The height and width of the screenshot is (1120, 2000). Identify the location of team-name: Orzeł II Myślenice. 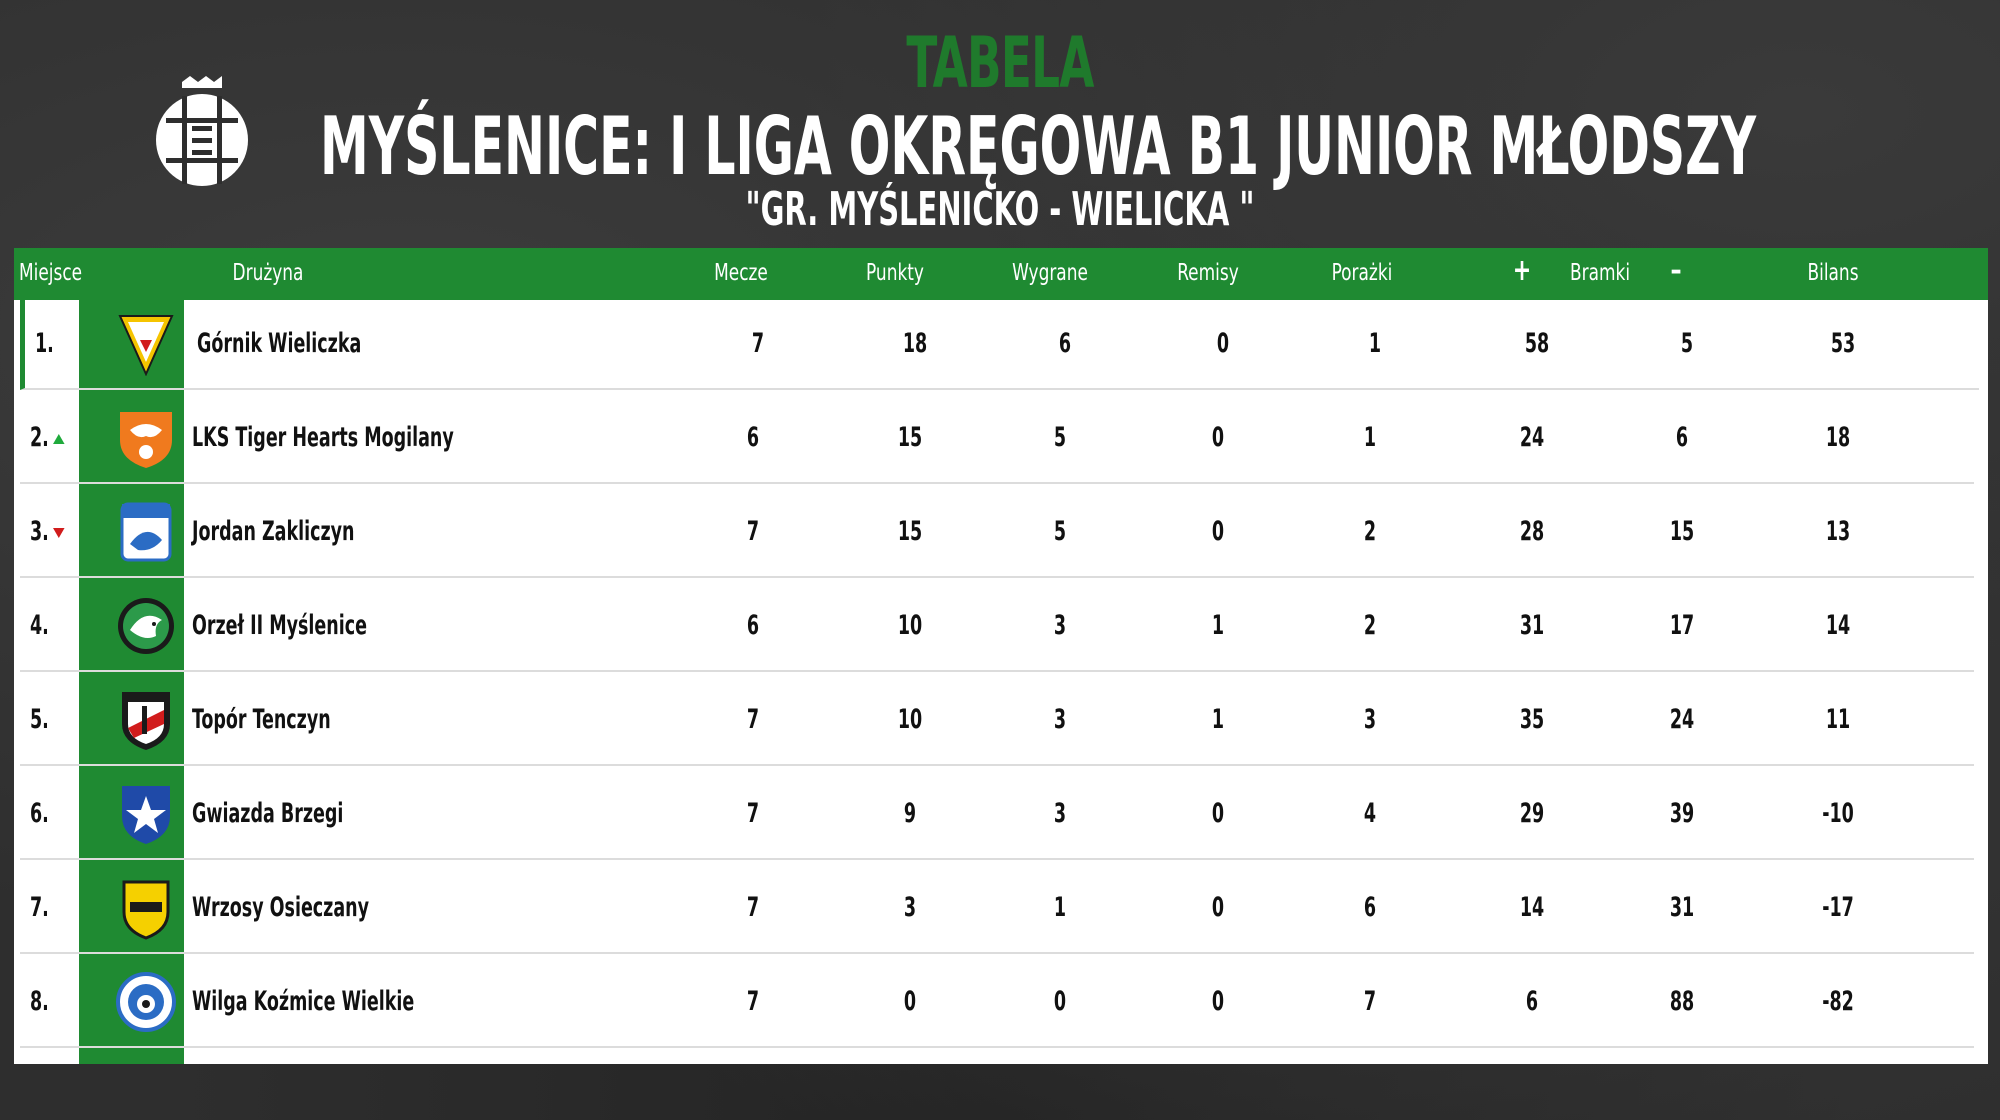
(279, 625).